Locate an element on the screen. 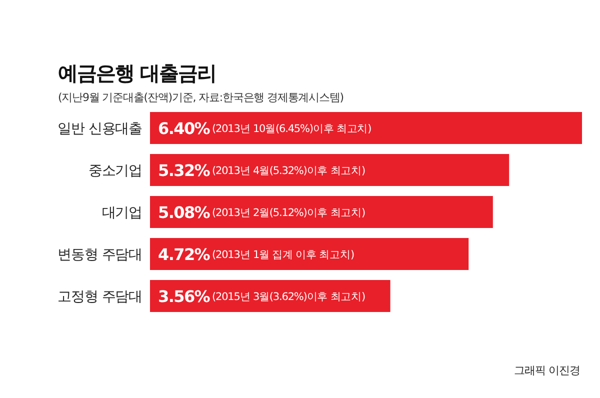 Image resolution: width=600 pixels, height=398 pixels. chart-subtitle: (지난9월 기준대출(잔액)기준, 자료:한국은행 경제통계시스템) is located at coordinates (201, 97).